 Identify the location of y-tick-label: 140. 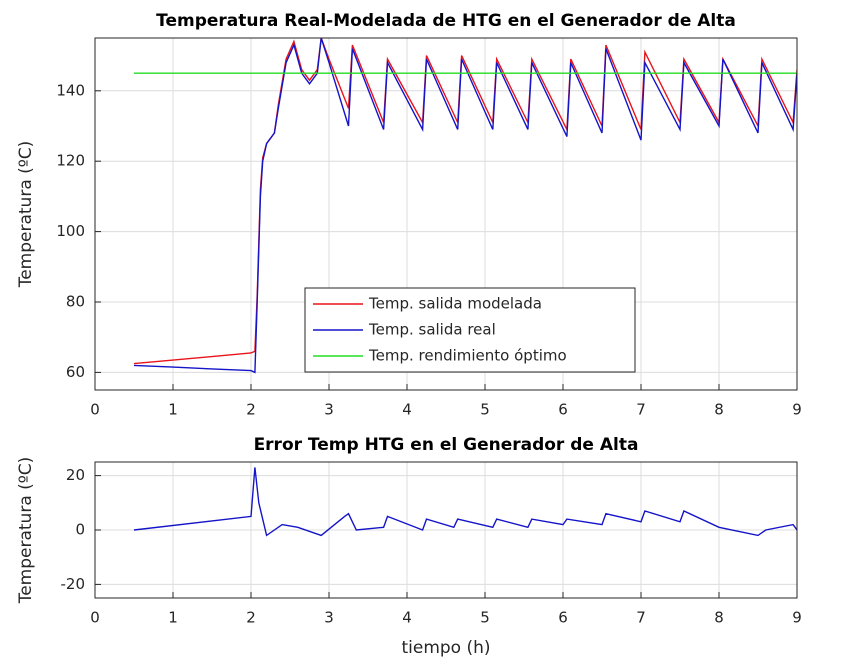
(70, 90).